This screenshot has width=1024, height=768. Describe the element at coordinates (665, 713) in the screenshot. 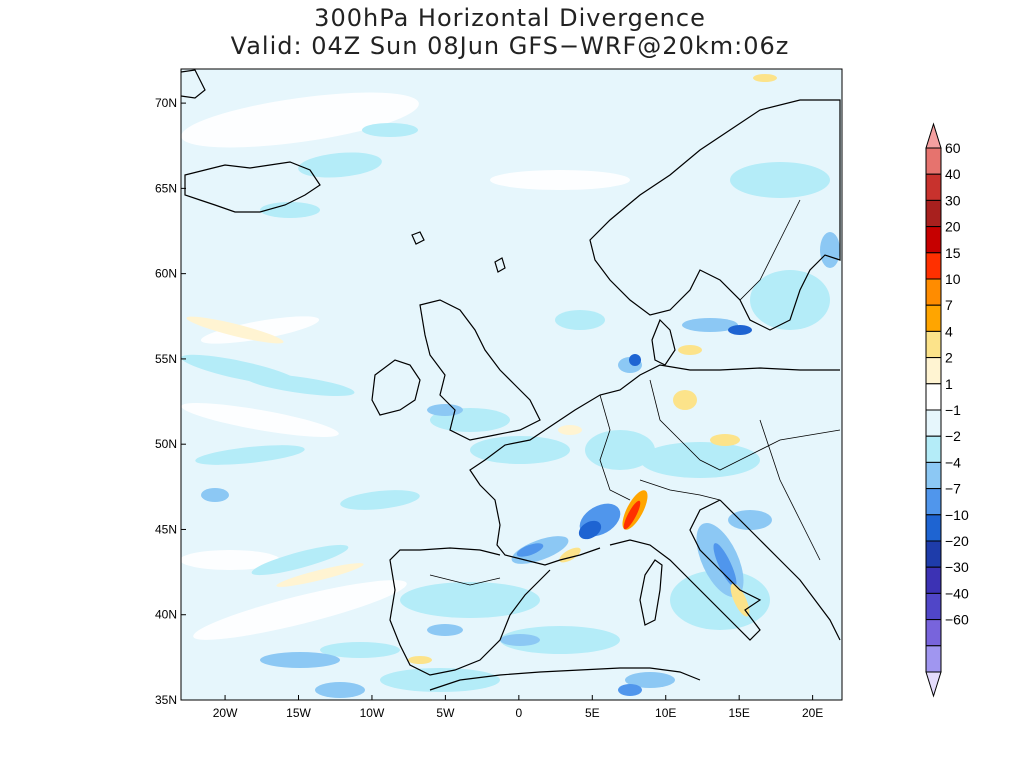

I see `lon-tick-label: 10E` at that location.